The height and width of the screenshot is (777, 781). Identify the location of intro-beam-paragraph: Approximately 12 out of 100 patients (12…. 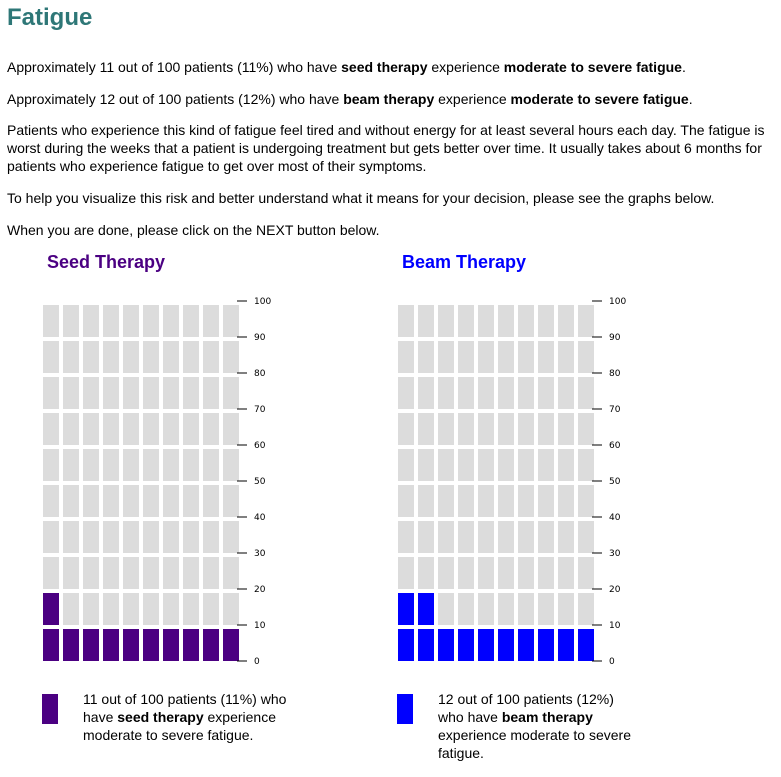
(393, 99).